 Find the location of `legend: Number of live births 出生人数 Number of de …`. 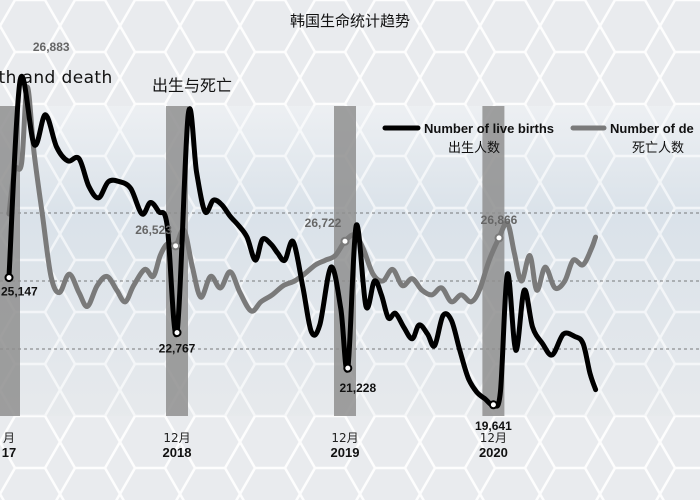

legend: Number of live births 出生人数 Number of de … is located at coordinates (538, 138).